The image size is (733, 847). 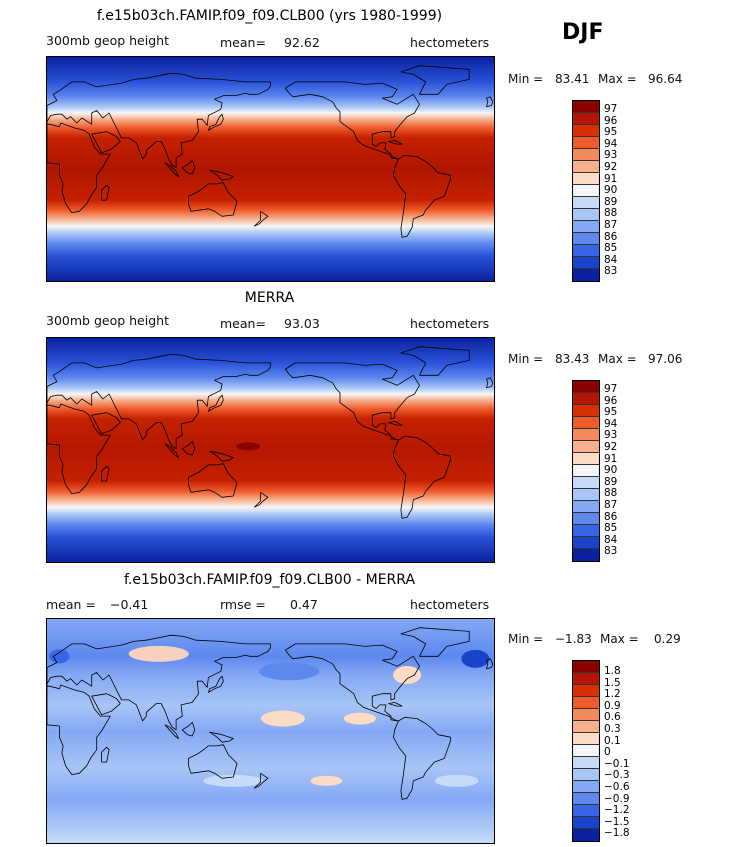 I want to click on panel3-colorbar, so click(x=586, y=751).